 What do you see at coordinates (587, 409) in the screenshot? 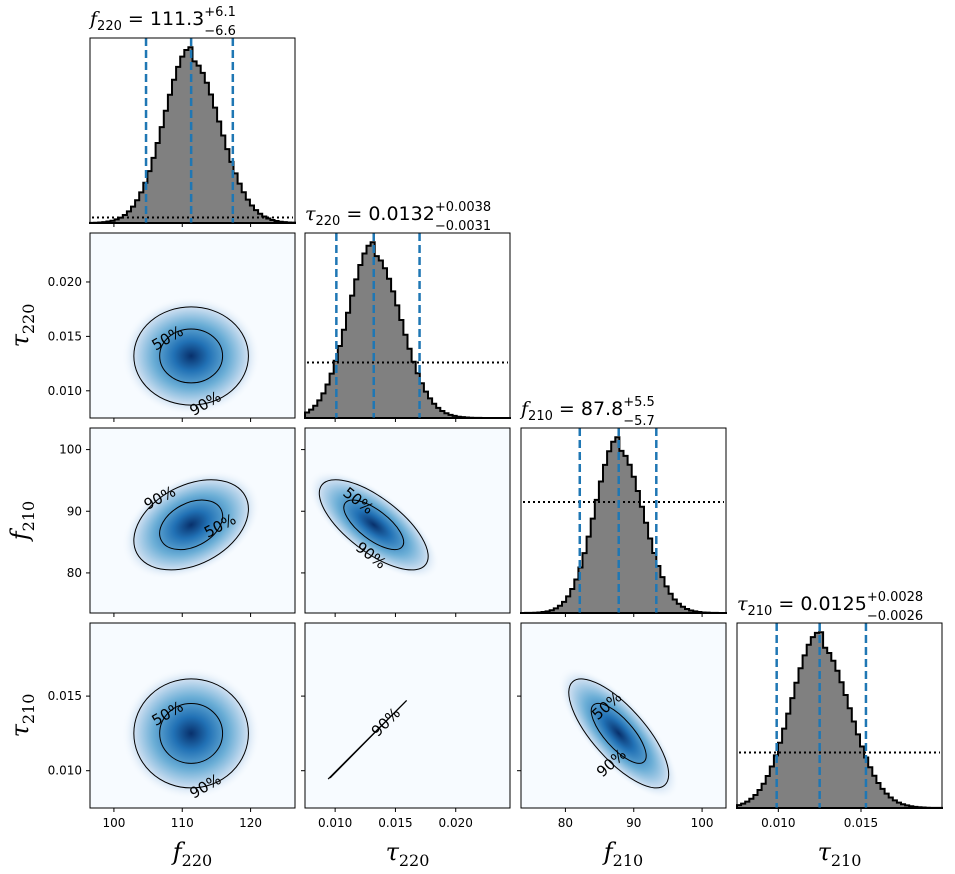
I see `title-f210: f210 = 87.8+5.5` at bounding box center [587, 409].